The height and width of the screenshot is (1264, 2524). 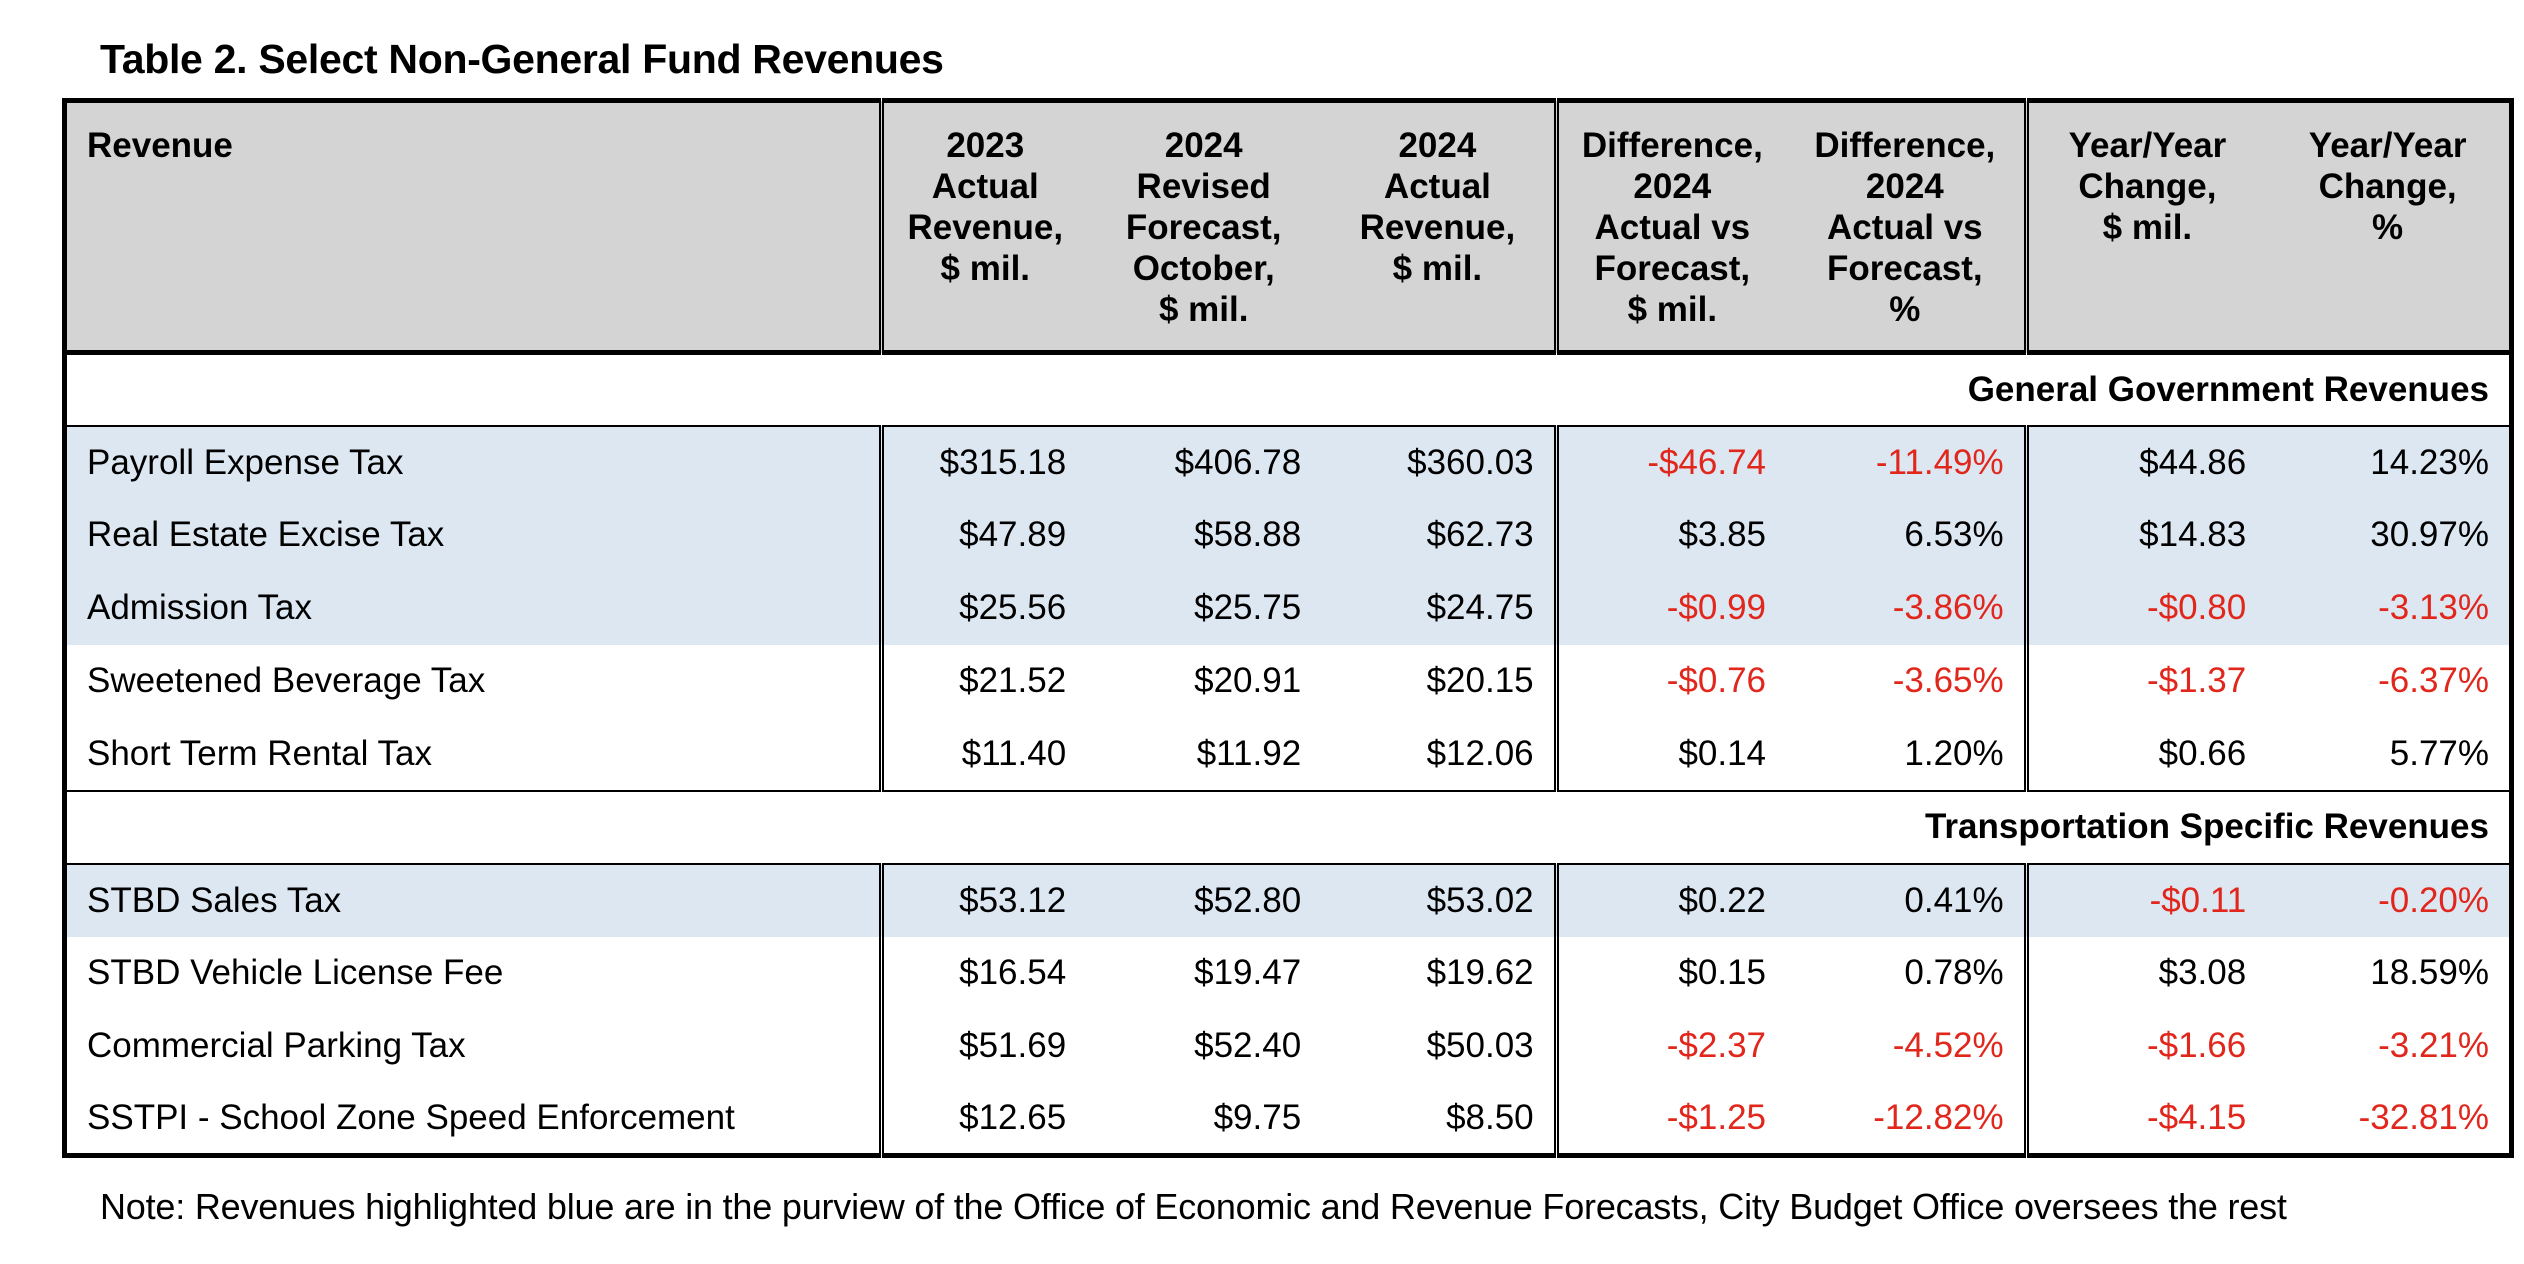 What do you see at coordinates (1440, 1119) in the screenshot?
I see `value-cell: $8.50` at bounding box center [1440, 1119].